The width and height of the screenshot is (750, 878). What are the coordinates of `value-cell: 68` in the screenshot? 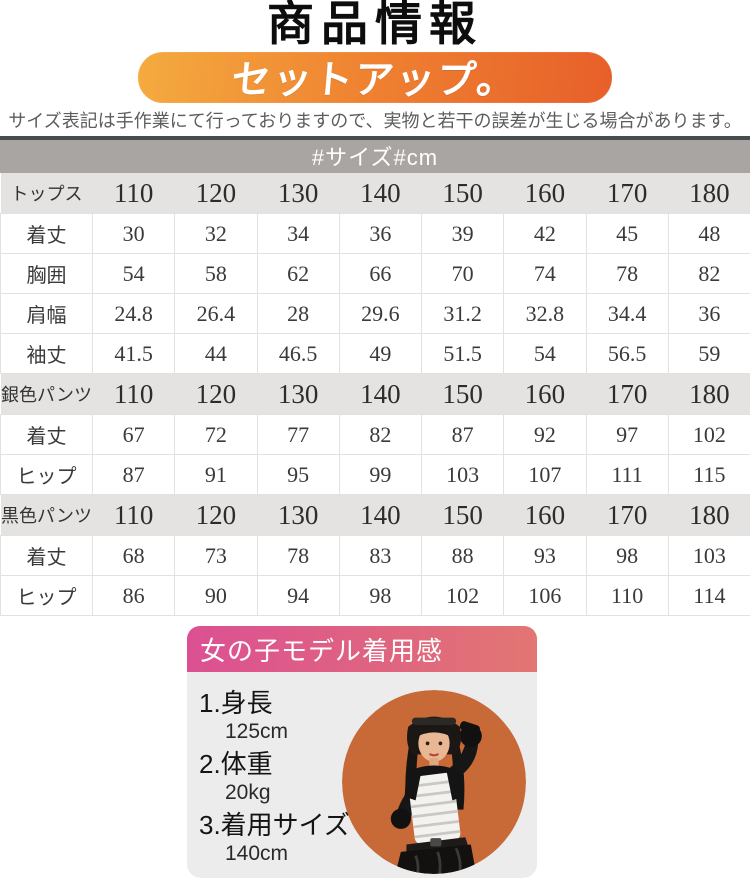 It's located at (134, 556).